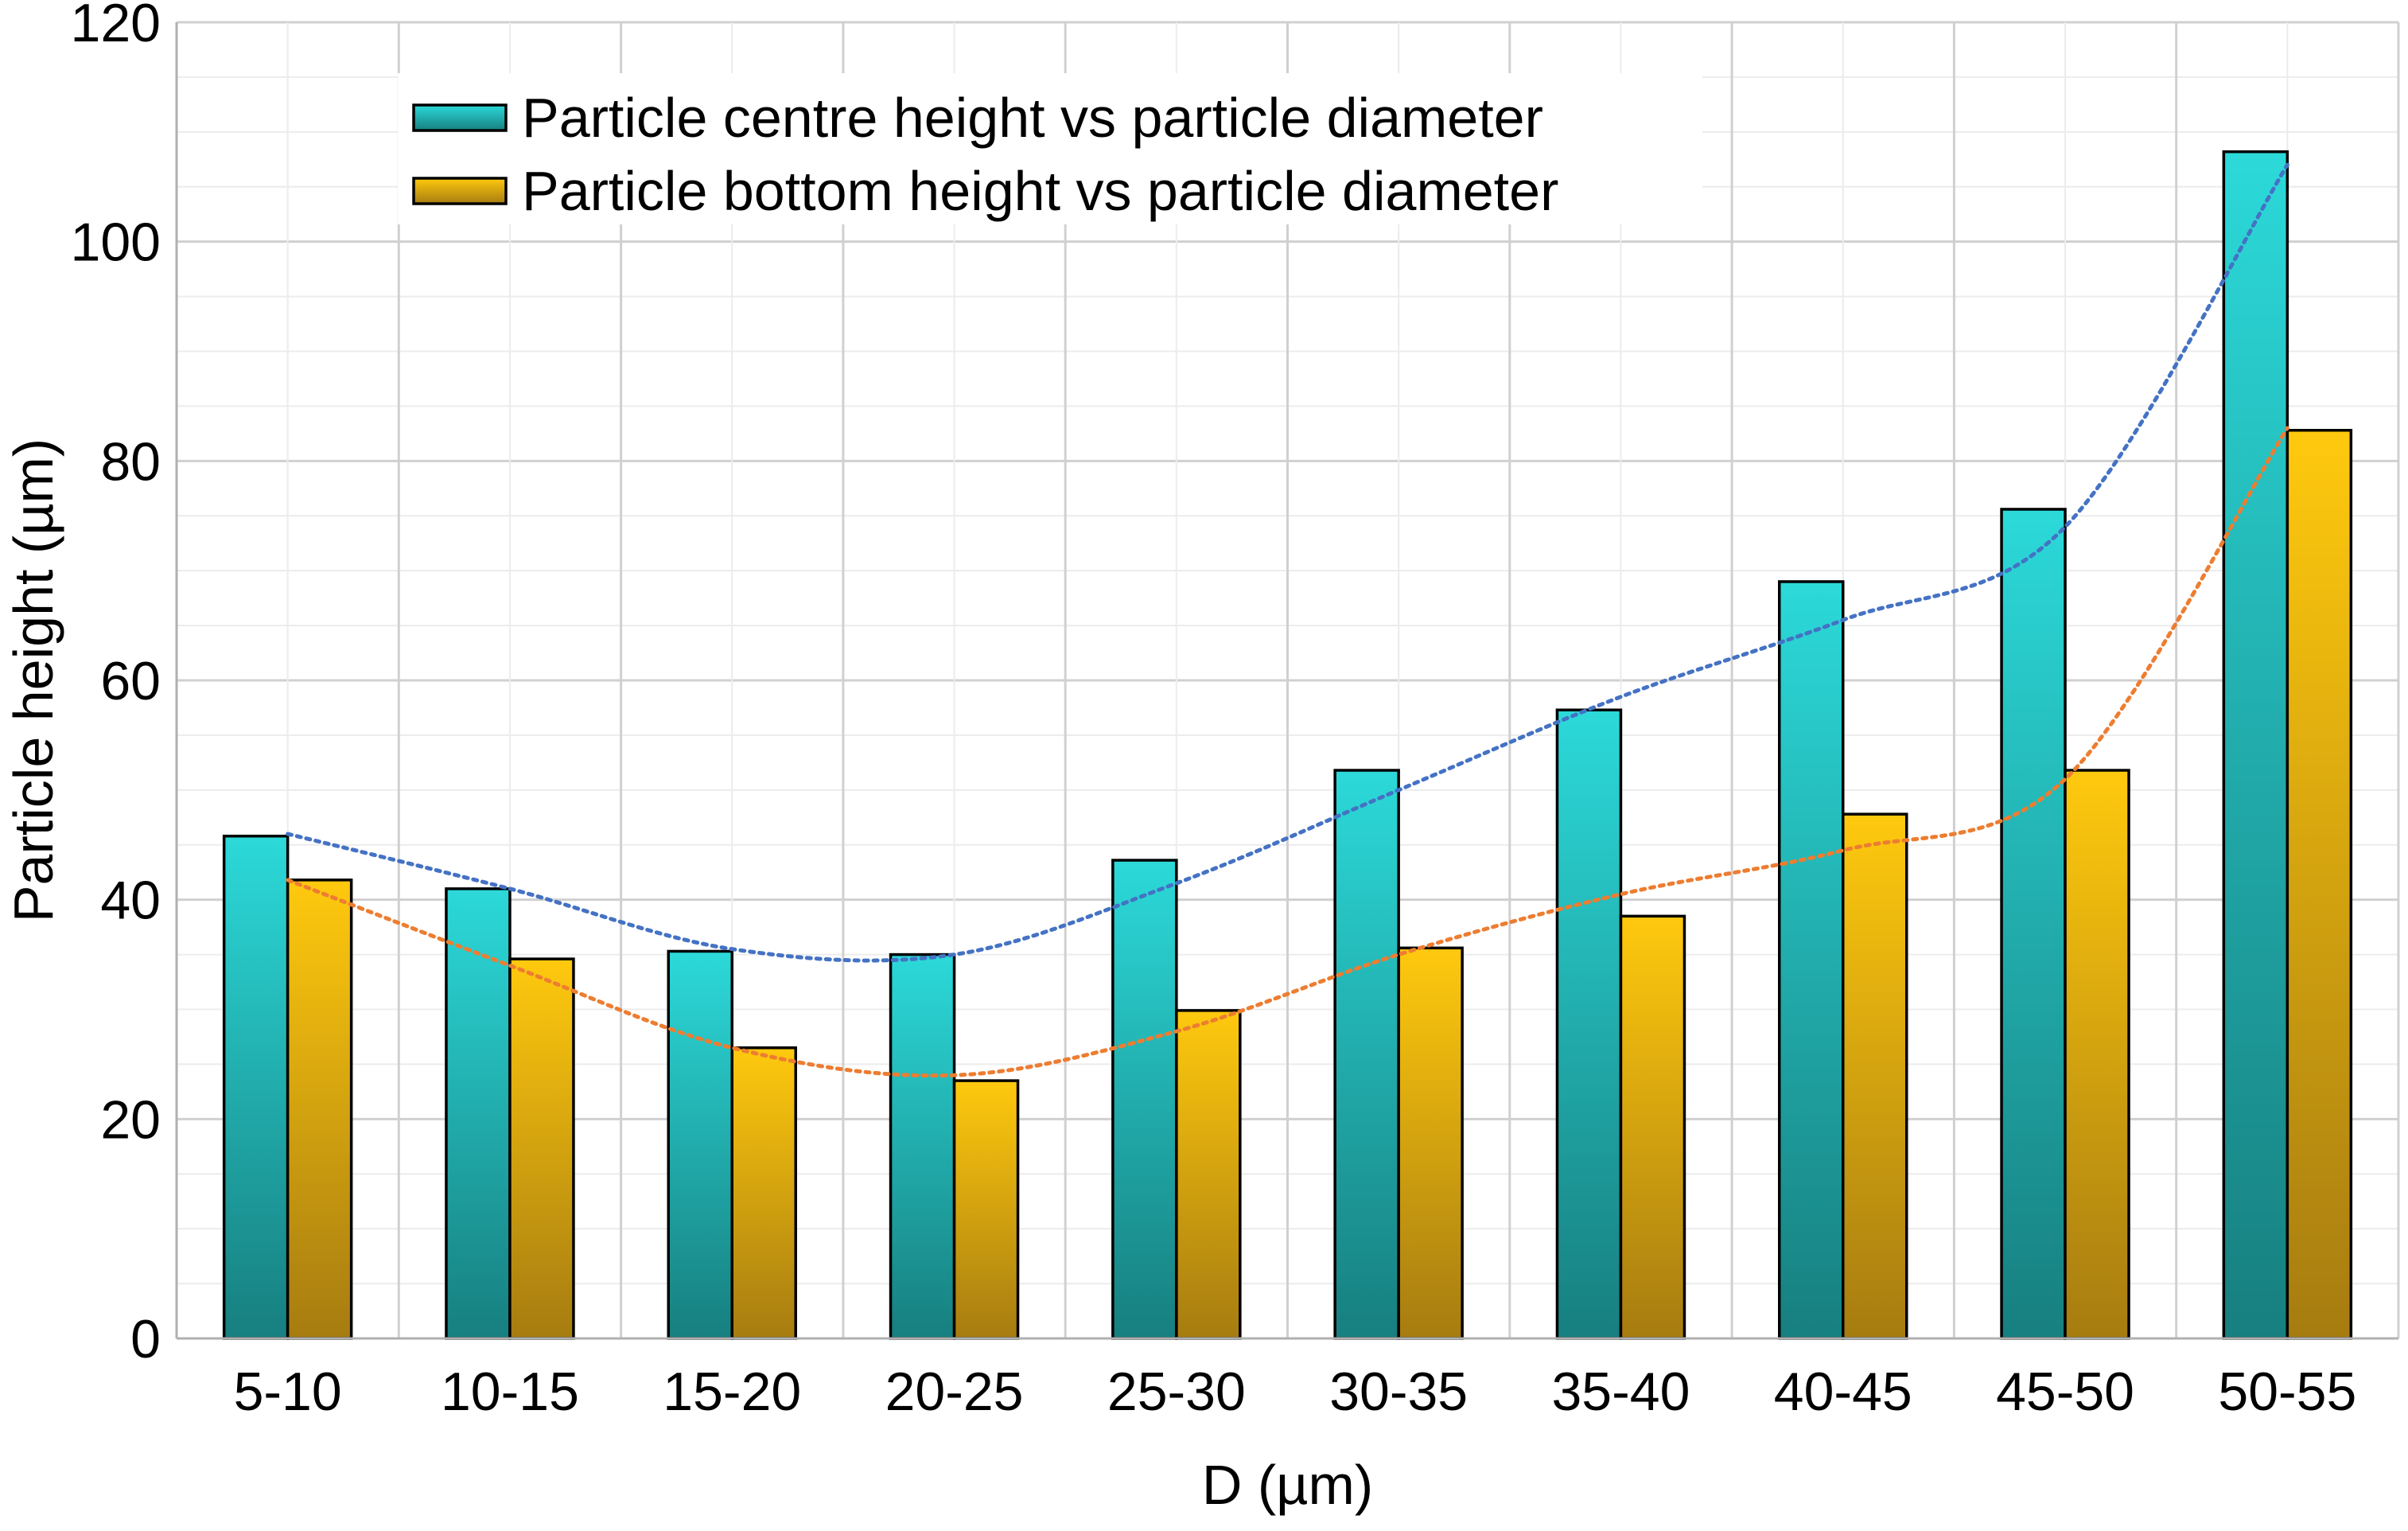  What do you see at coordinates (33, 680) in the screenshot?
I see `y-axis-title: Particle height (µm)` at bounding box center [33, 680].